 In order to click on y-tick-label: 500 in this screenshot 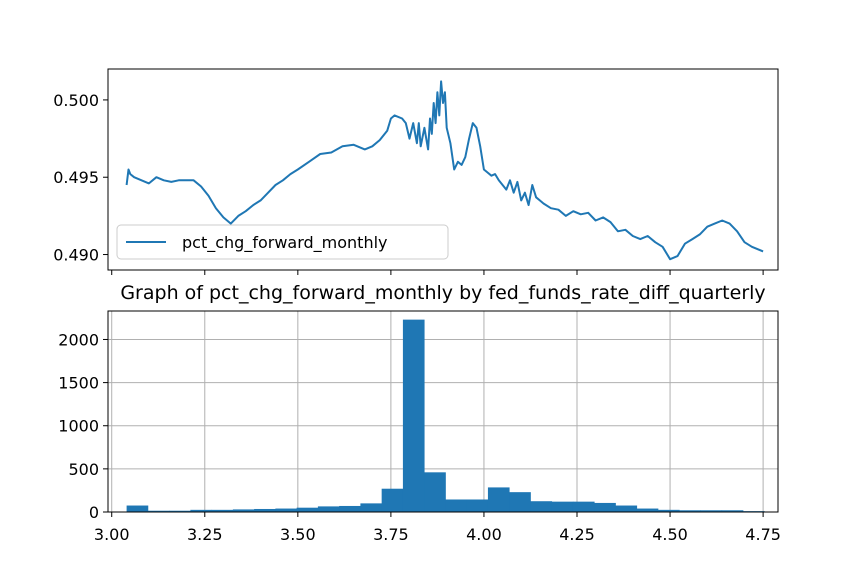, I will do `click(83, 469)`.